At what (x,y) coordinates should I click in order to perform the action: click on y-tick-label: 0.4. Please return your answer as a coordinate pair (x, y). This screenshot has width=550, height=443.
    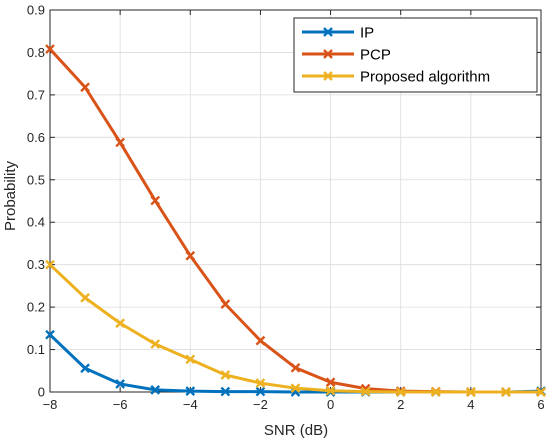
    Looking at the image, I should click on (36, 222).